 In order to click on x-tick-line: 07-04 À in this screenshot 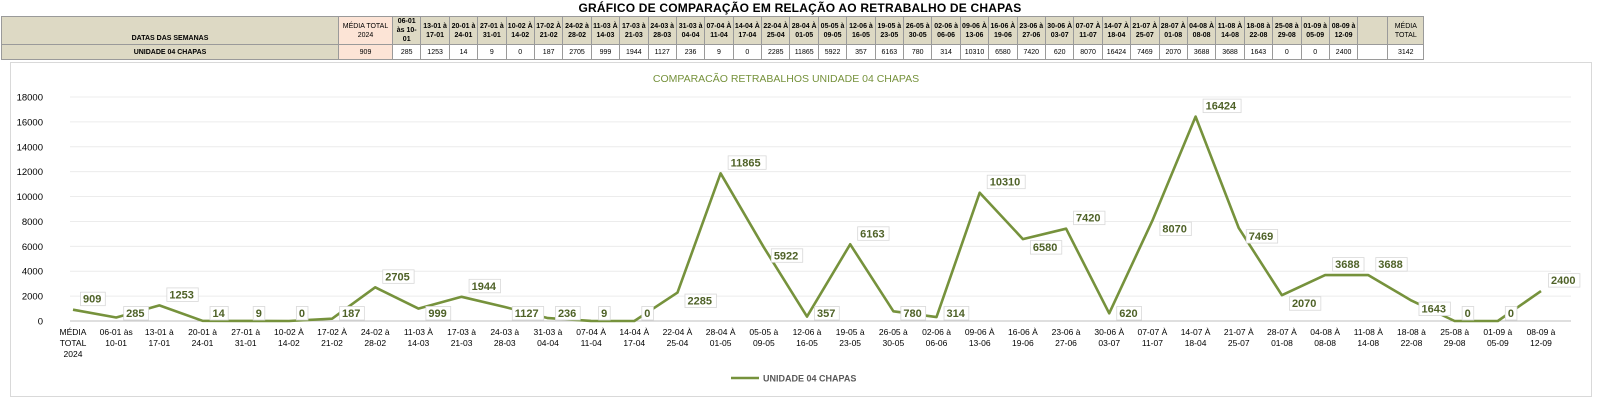, I will do `click(591, 332)`.